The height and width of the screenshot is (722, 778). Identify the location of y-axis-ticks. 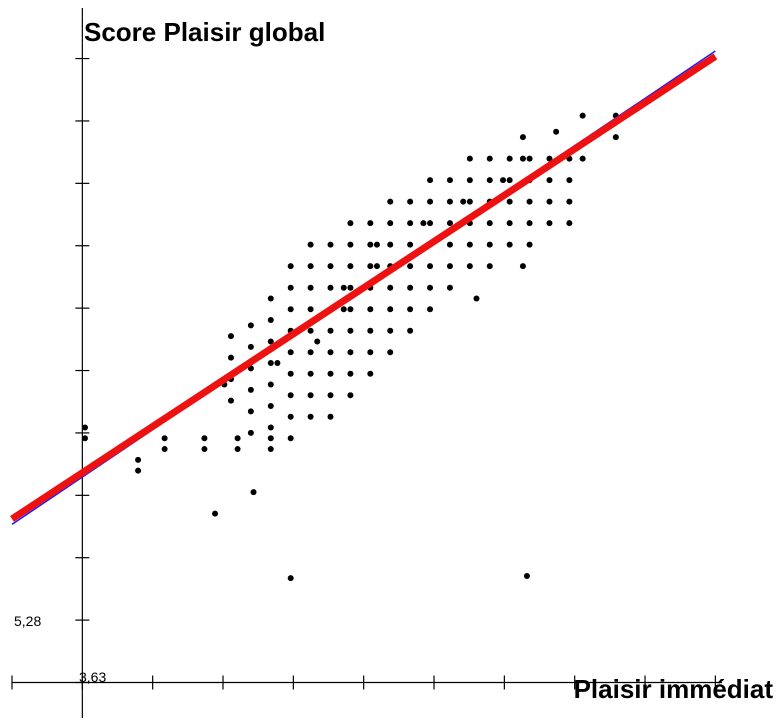
(82, 370).